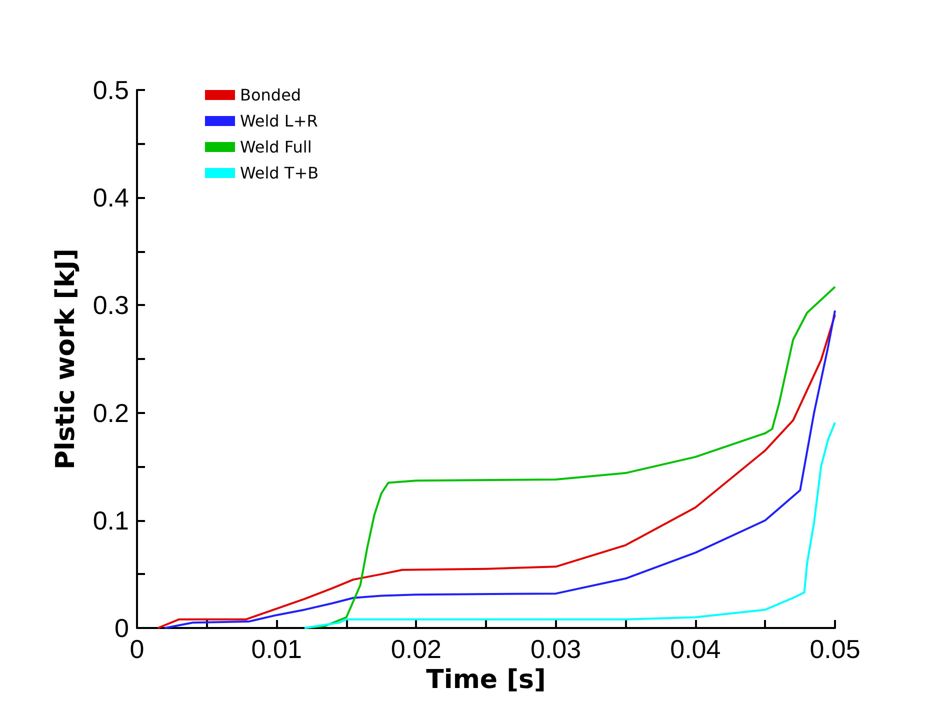 The height and width of the screenshot is (707, 936). I want to click on legend-label: Bonded, so click(271, 95).